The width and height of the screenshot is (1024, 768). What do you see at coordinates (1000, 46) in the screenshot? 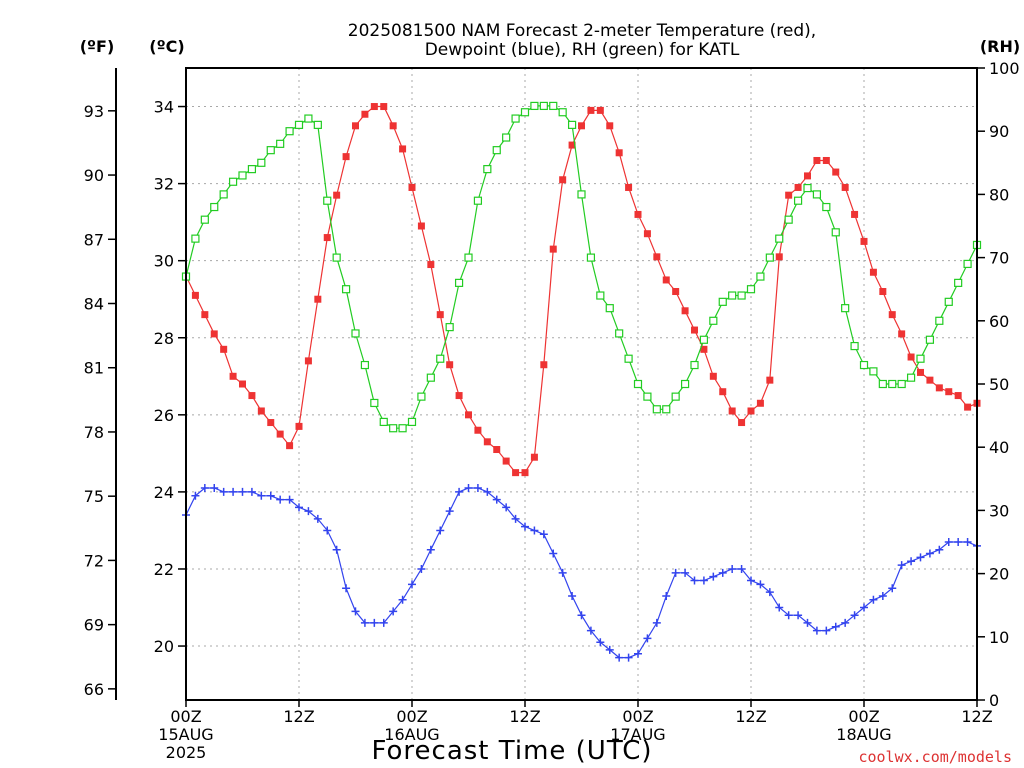
I see `rh-unit-label: (RH)` at bounding box center [1000, 46].